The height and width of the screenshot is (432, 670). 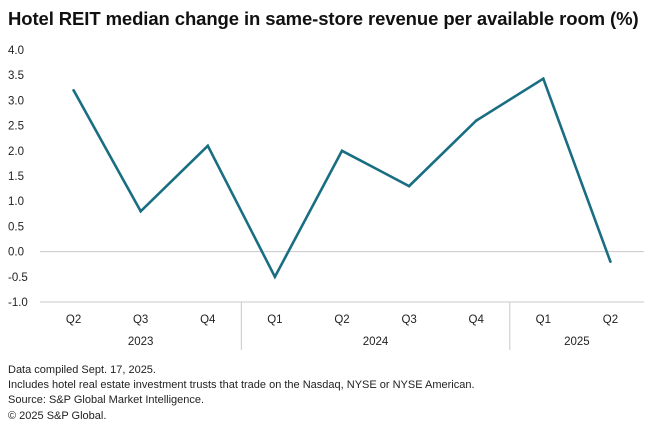 I want to click on y-axis-ticks: 4.0 3.5 3.0 2.5 2.0 1.5 1.0 0.5 0.0 -0.5 -1.0, so click(x=18, y=177).